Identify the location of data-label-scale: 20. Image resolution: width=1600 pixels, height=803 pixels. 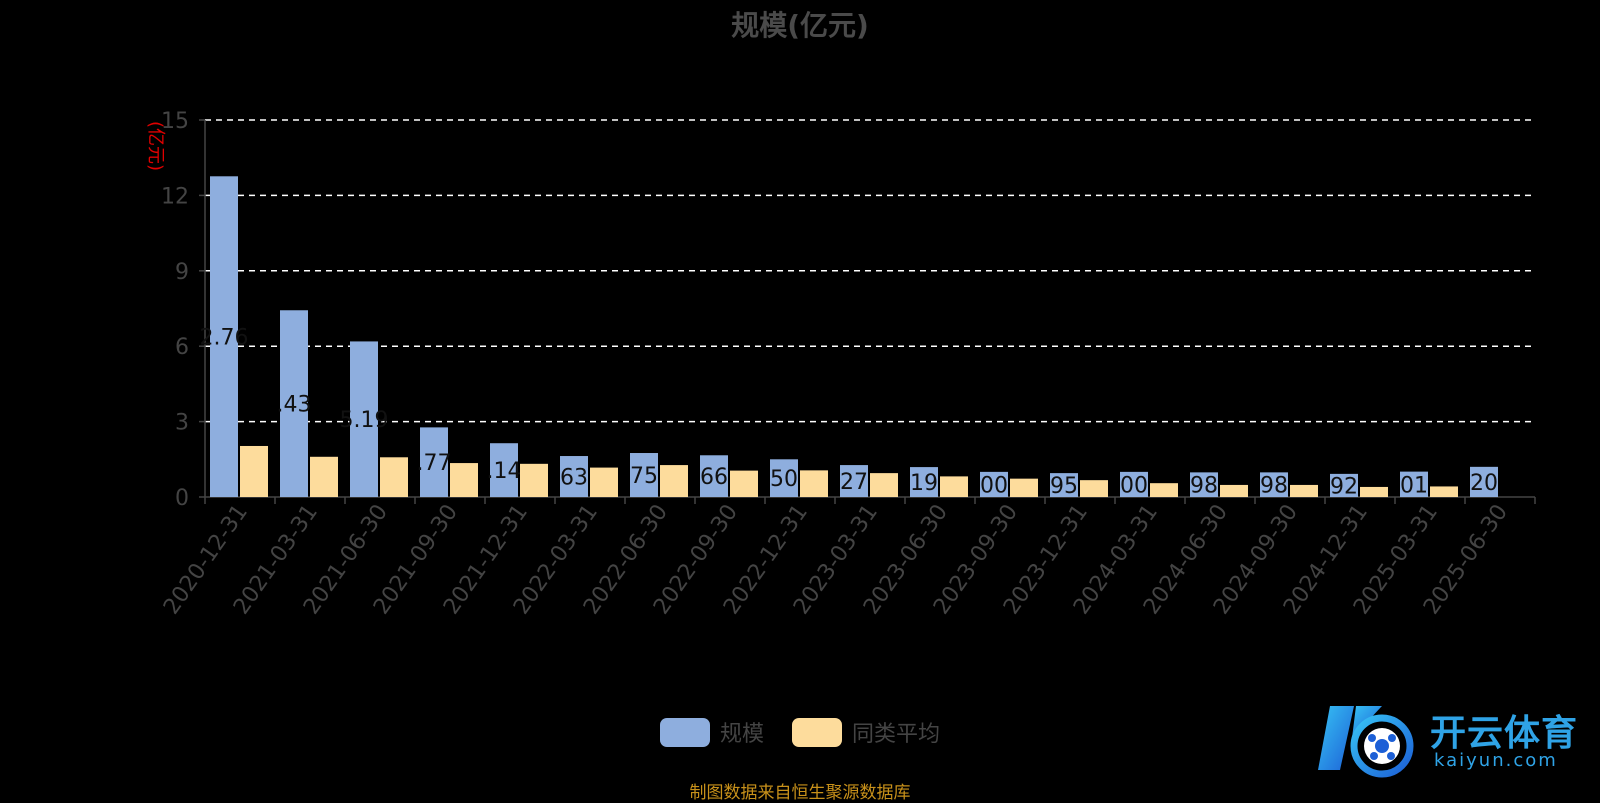
(1484, 483).